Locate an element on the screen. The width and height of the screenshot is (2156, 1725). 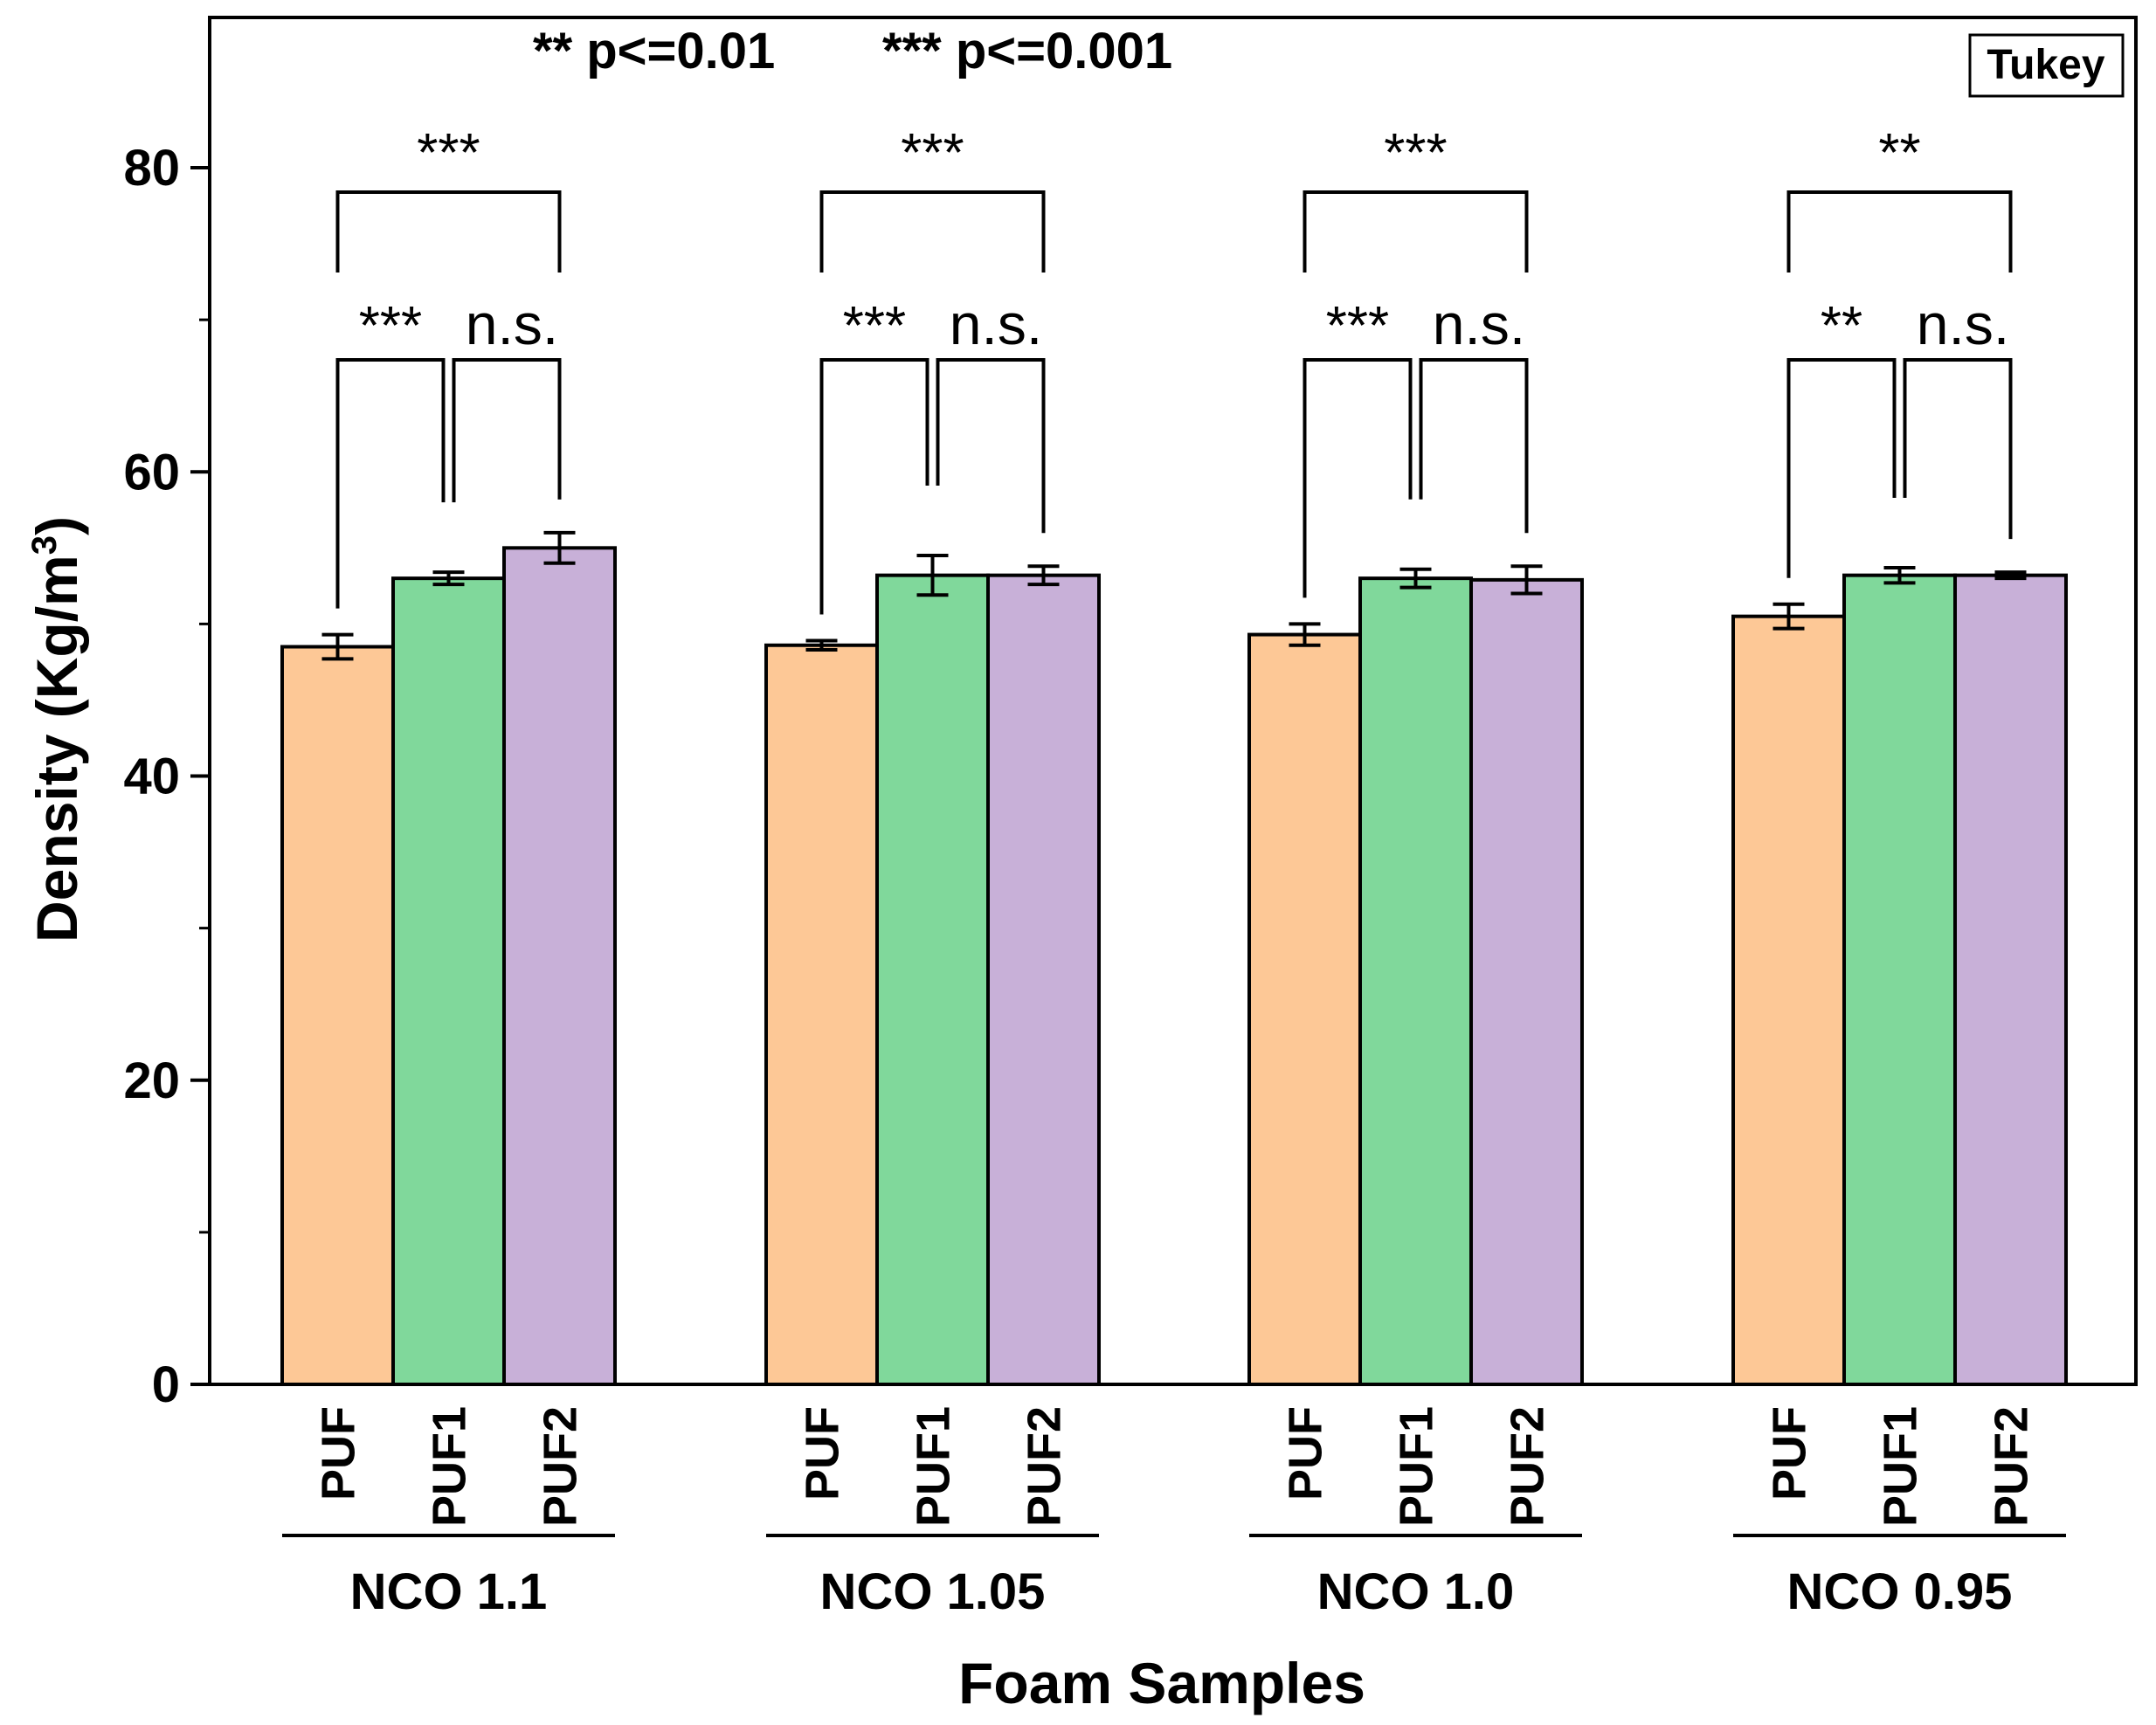
legend-p-001: *** p<=0.001 is located at coordinates (1027, 51).